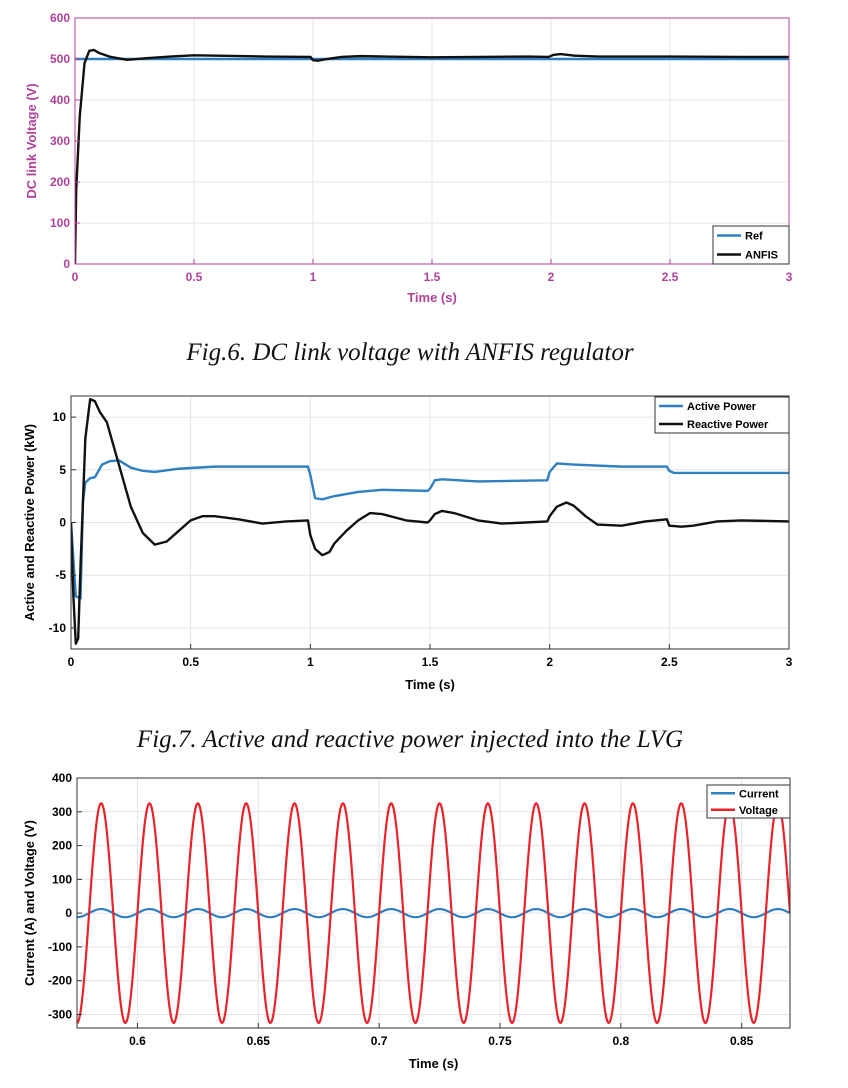  I want to click on y-tick-label: 5, so click(62, 470).